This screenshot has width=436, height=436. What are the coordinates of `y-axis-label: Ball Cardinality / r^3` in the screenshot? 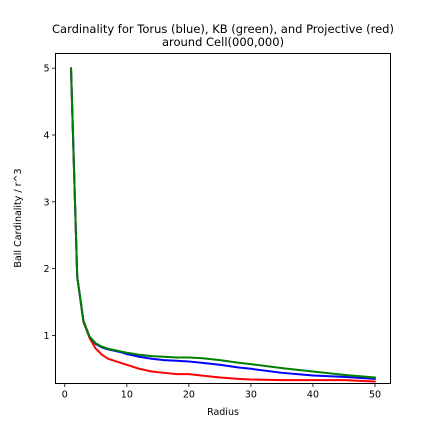 It's located at (18, 217).